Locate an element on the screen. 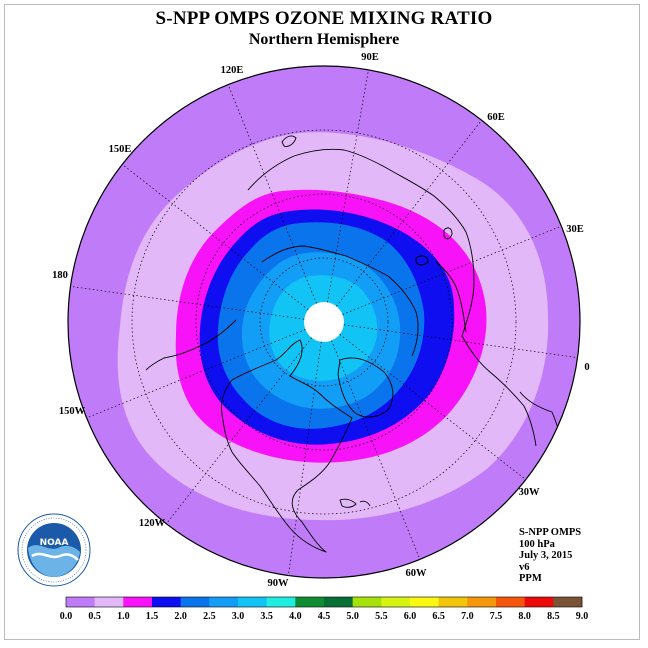 This screenshot has width=648, height=648. colorbar-tick-label: 5.0 is located at coordinates (352, 616).